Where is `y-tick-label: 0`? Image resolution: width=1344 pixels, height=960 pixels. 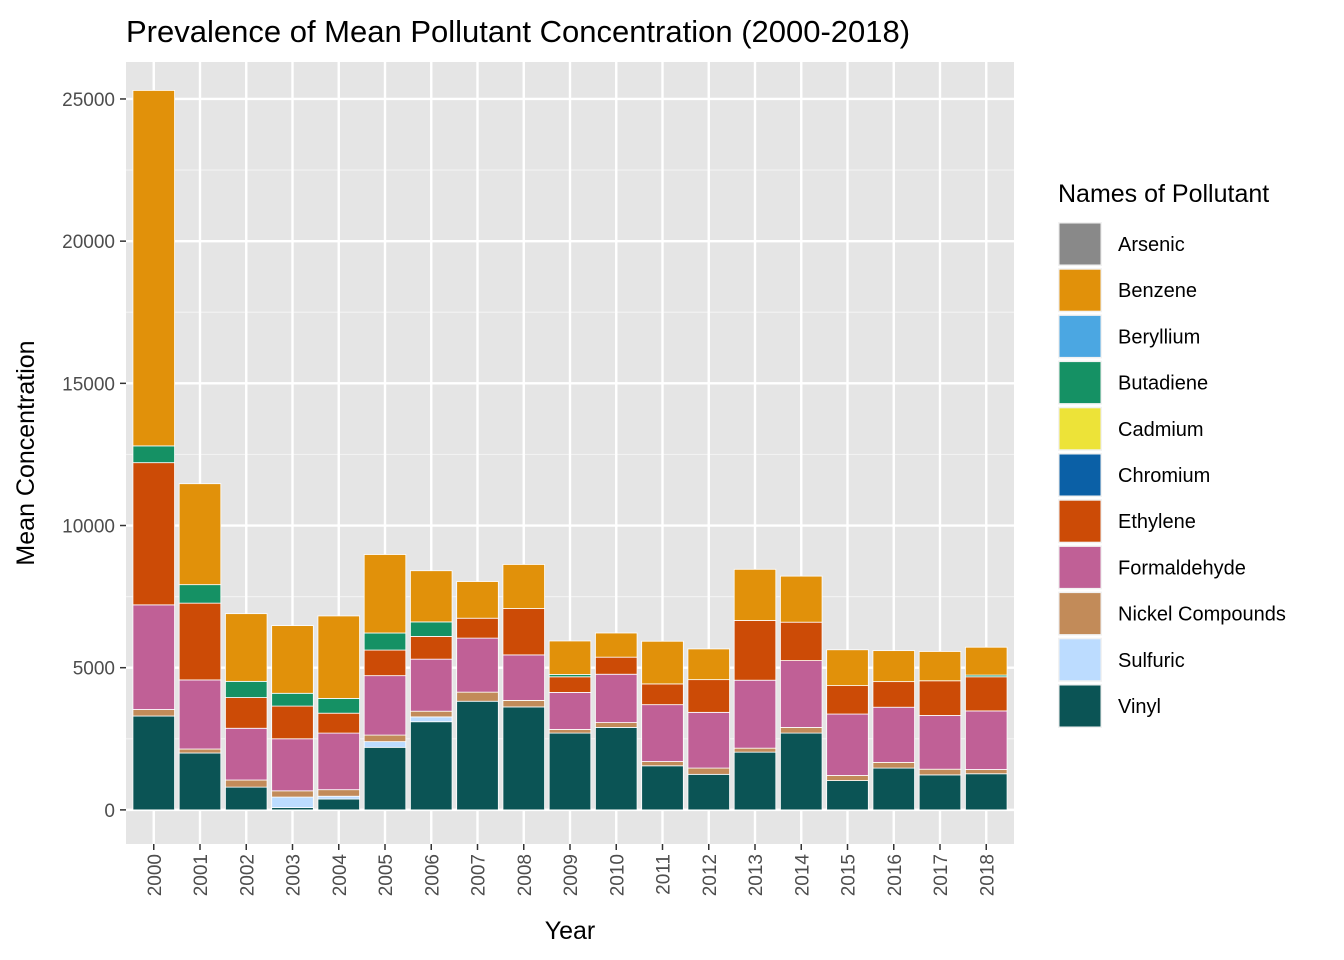
y-tick-label: 0 is located at coordinates (109, 811).